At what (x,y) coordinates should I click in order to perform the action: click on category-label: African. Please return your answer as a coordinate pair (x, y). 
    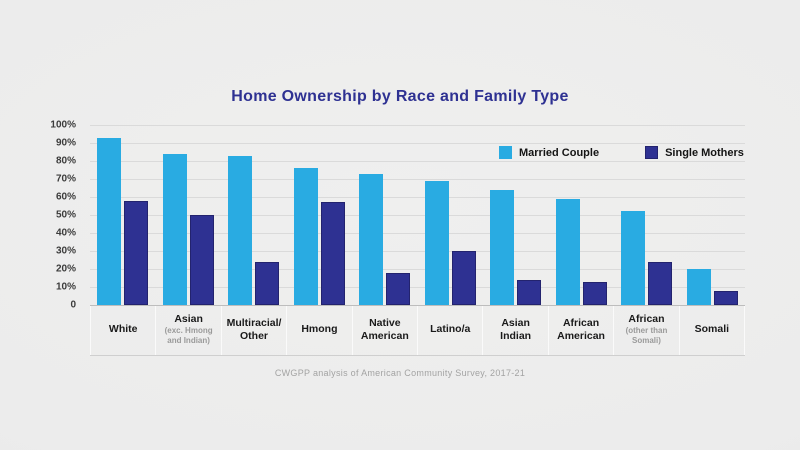
    Looking at the image, I should click on (646, 318).